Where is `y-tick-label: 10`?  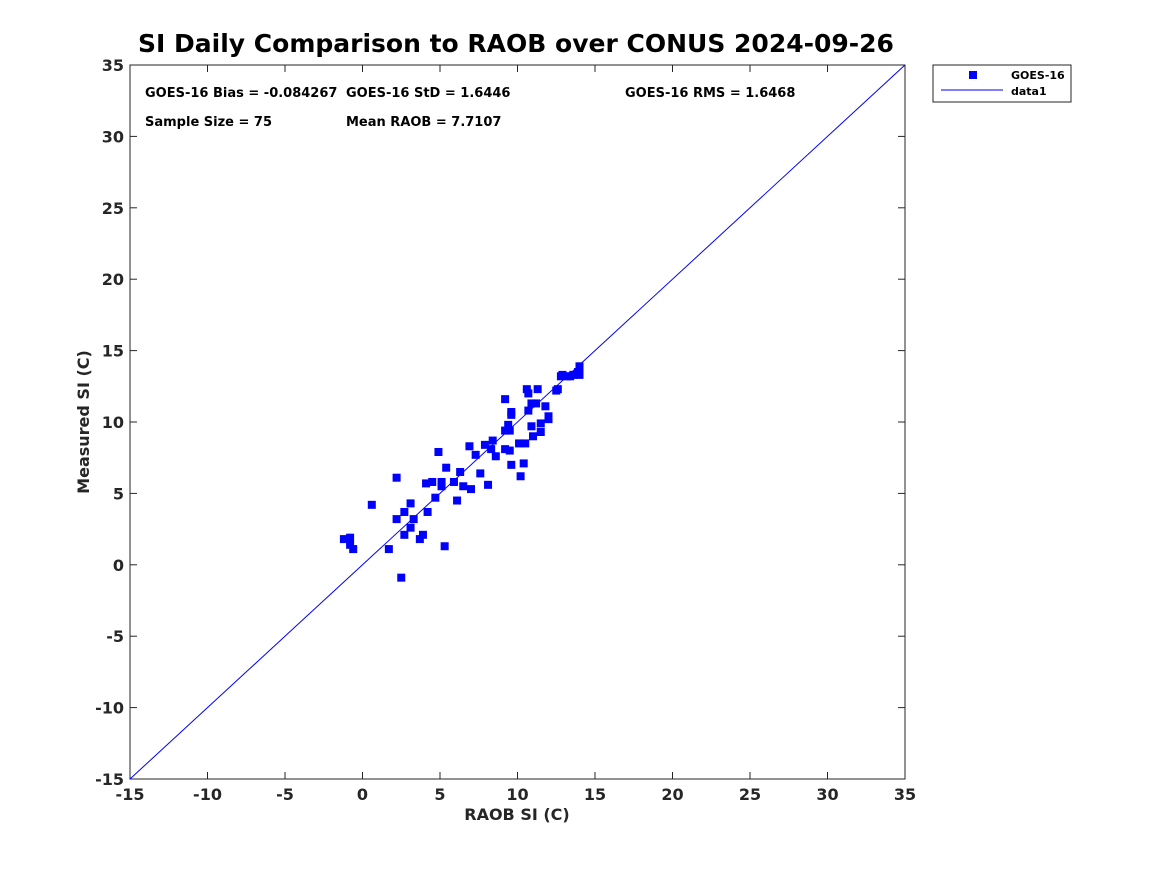
y-tick-label: 10 is located at coordinates (113, 422).